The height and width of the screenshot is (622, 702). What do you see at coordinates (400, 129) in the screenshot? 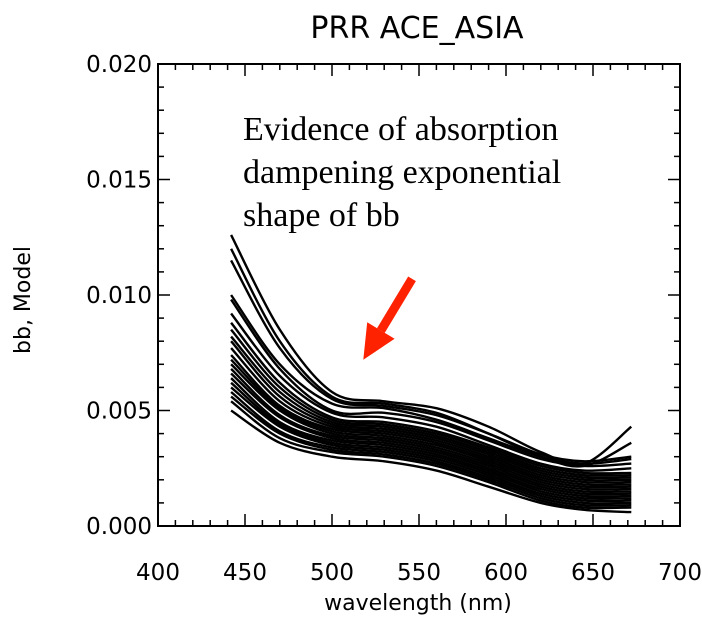
I see `annotation-line-1: Evidence of absorption` at bounding box center [400, 129].